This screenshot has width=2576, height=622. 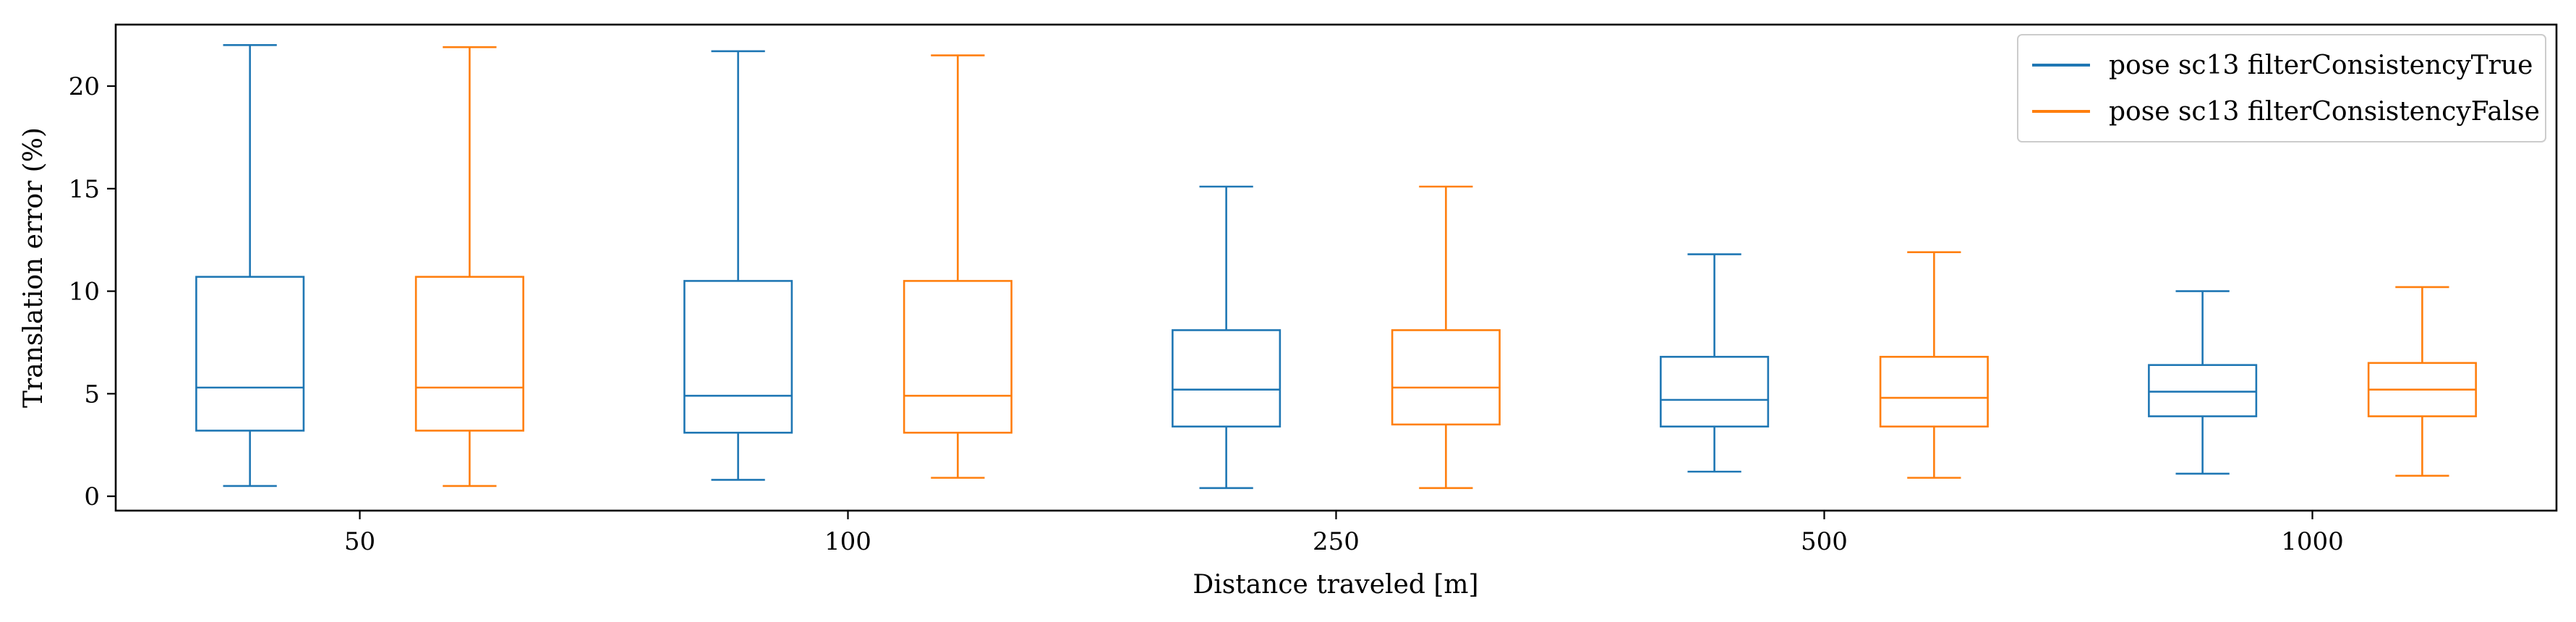 What do you see at coordinates (359, 541) in the screenshot?
I see `x-tick-label: 50` at bounding box center [359, 541].